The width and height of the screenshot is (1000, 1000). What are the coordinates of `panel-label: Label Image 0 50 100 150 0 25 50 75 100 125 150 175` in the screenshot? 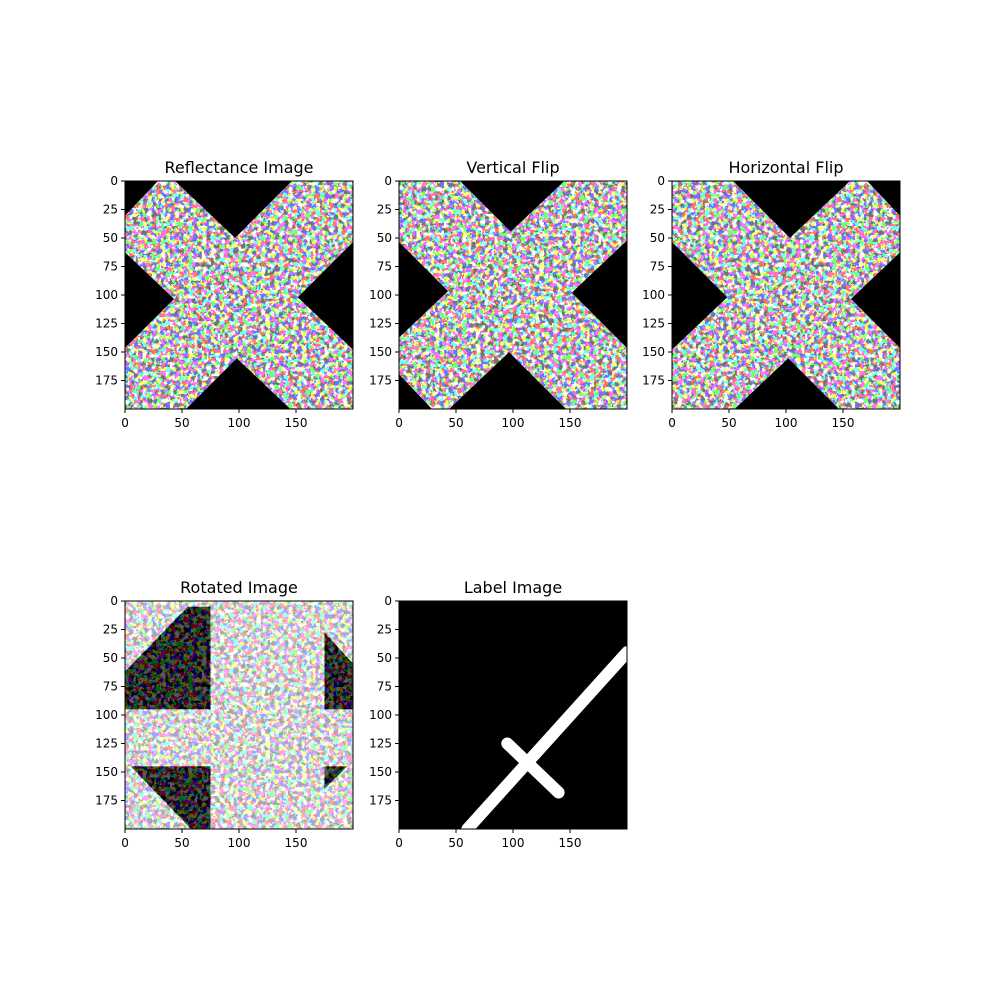 It's located at (498, 714).